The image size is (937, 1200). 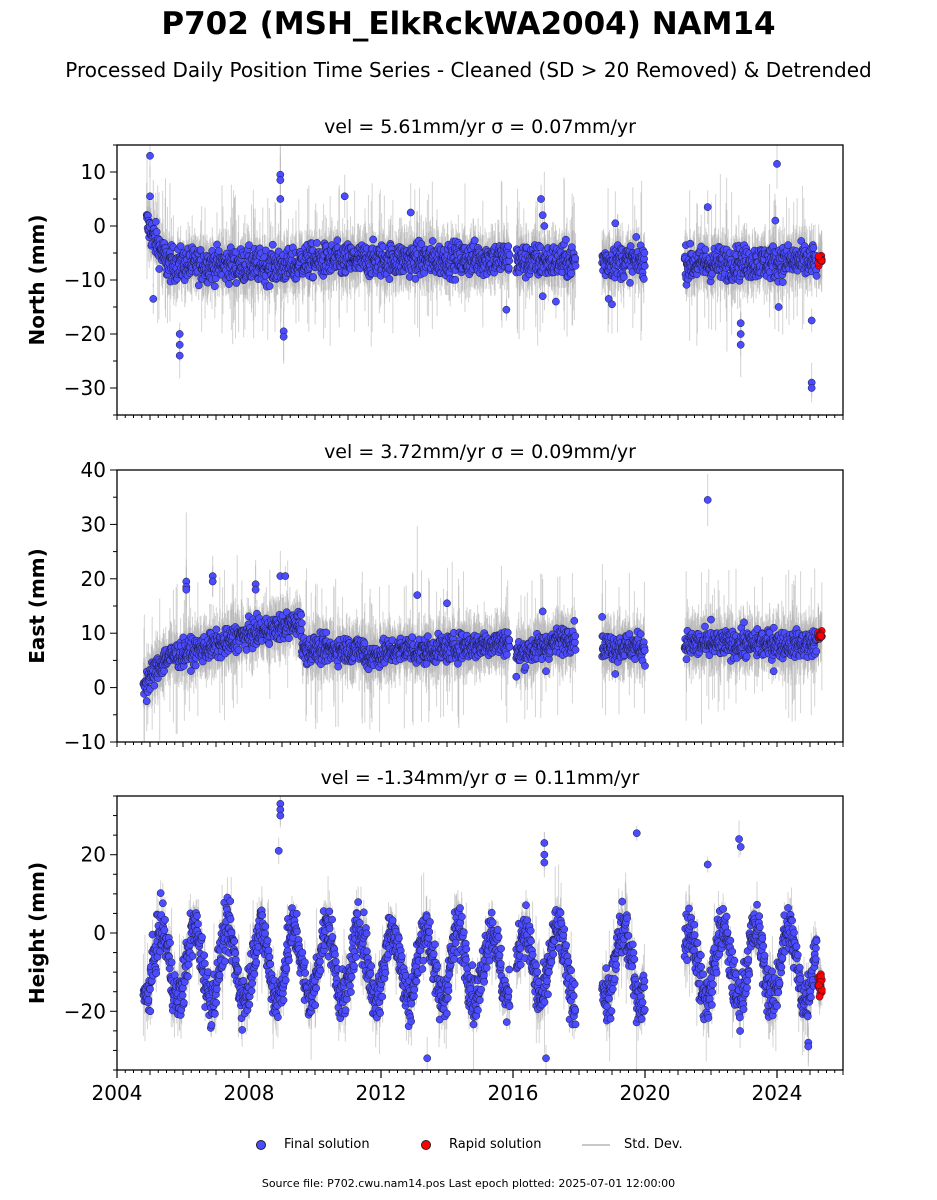 I want to click on y-tick-label: −20, so click(x=85, y=334).